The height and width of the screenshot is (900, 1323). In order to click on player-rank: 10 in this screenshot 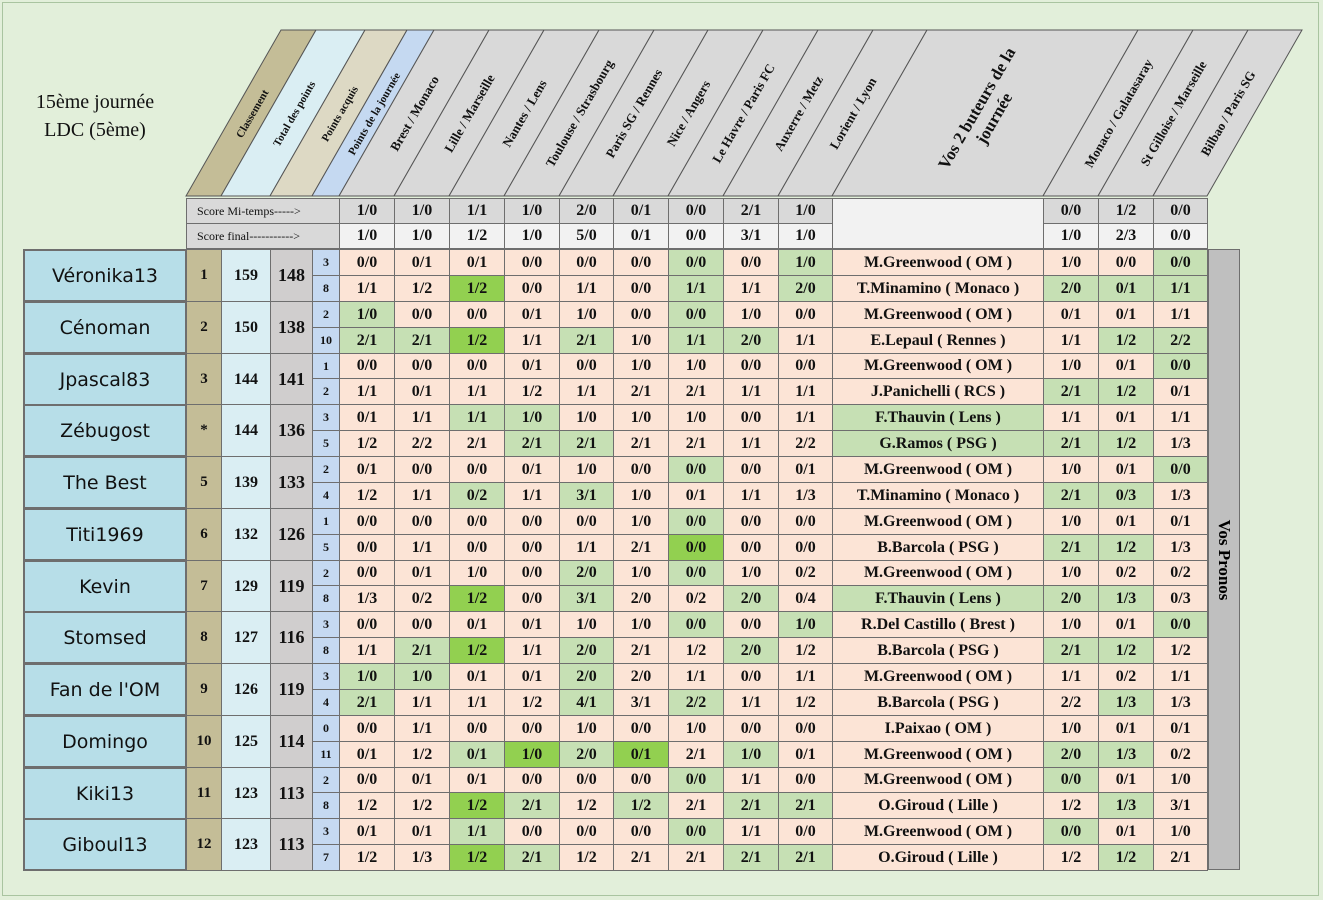, I will do `click(204, 741)`.